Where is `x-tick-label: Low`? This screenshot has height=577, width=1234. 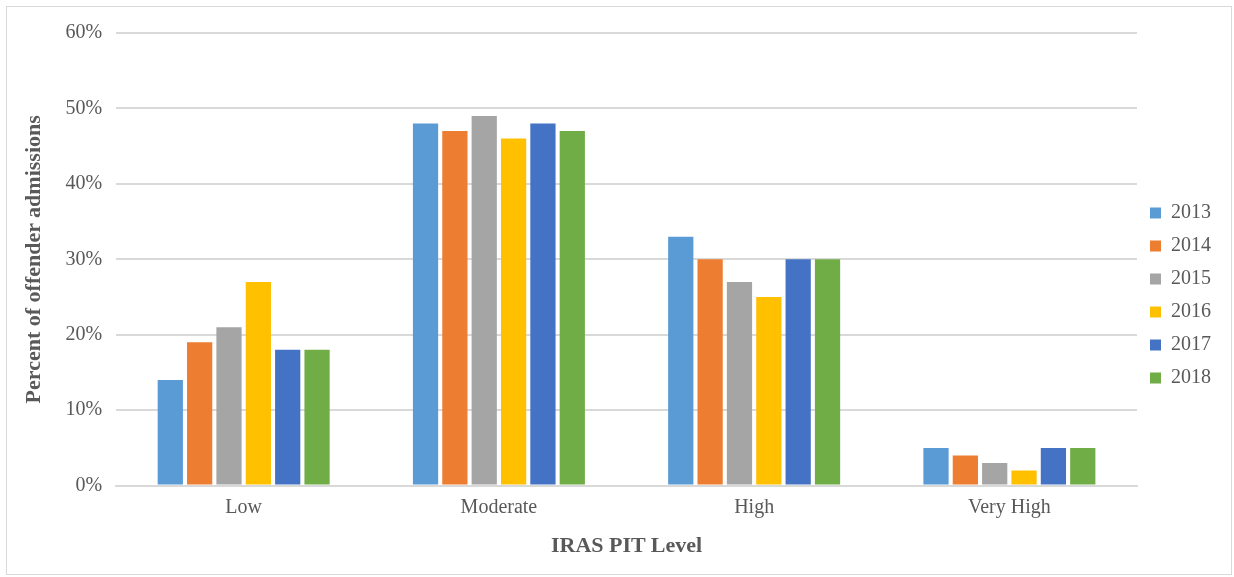 x-tick-label: Low is located at coordinates (244, 505).